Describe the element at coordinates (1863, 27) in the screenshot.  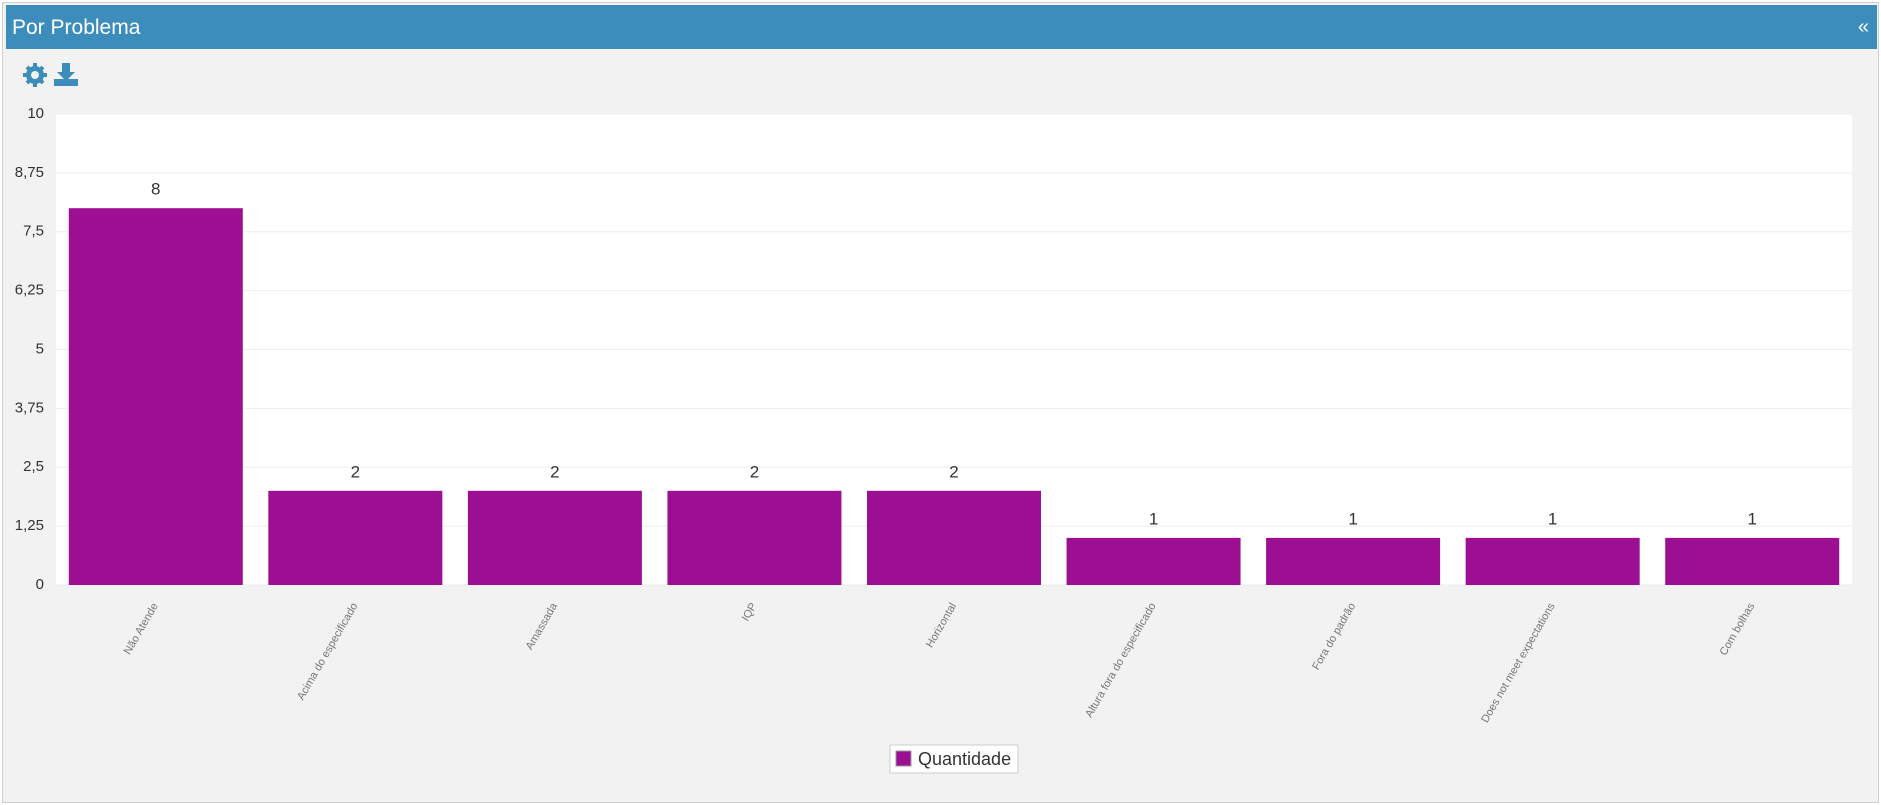
I see `collapse-button: «` at that location.